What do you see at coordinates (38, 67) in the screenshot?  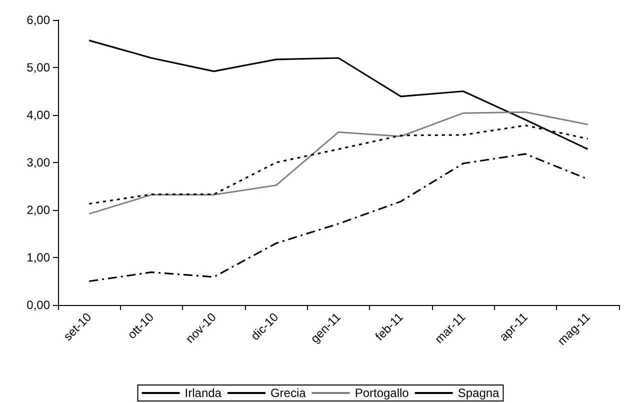 I see `y-tick-label: 5,00` at bounding box center [38, 67].